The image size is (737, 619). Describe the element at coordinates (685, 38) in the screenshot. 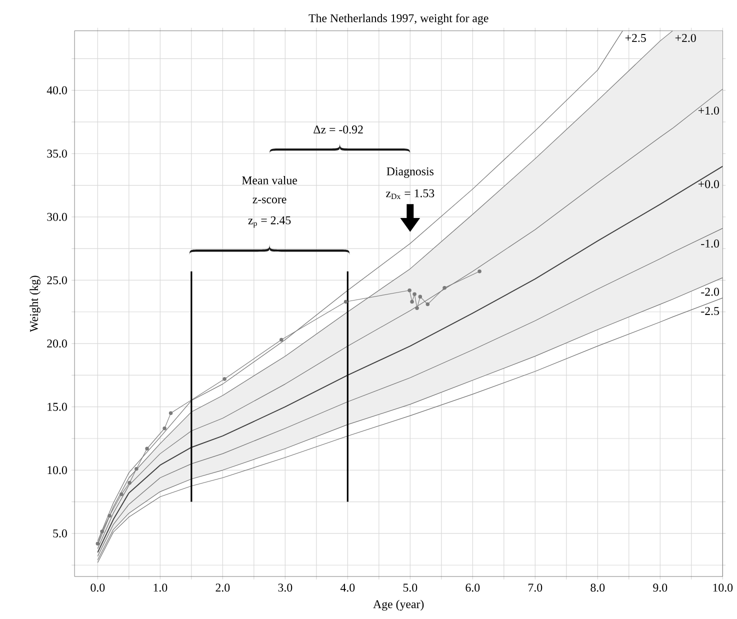

I see `series-label: +2.0` at that location.